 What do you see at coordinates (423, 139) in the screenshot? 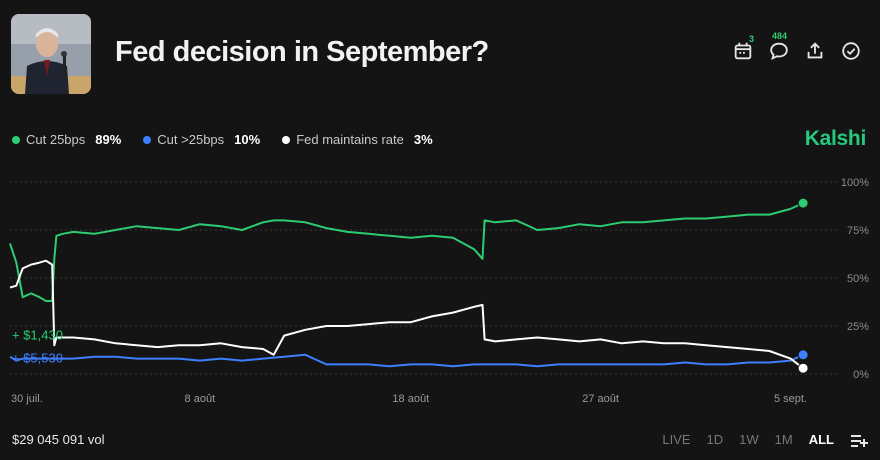
I see `legend-value: 3%` at bounding box center [423, 139].